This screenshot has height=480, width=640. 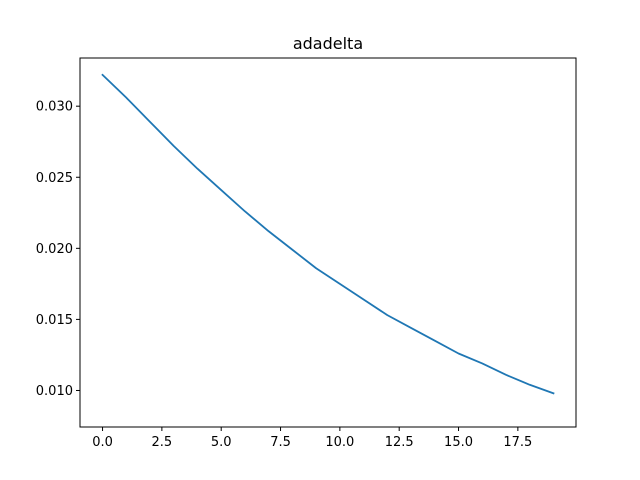 What do you see at coordinates (280, 442) in the screenshot?
I see `x-tick-label: 7.5` at bounding box center [280, 442].